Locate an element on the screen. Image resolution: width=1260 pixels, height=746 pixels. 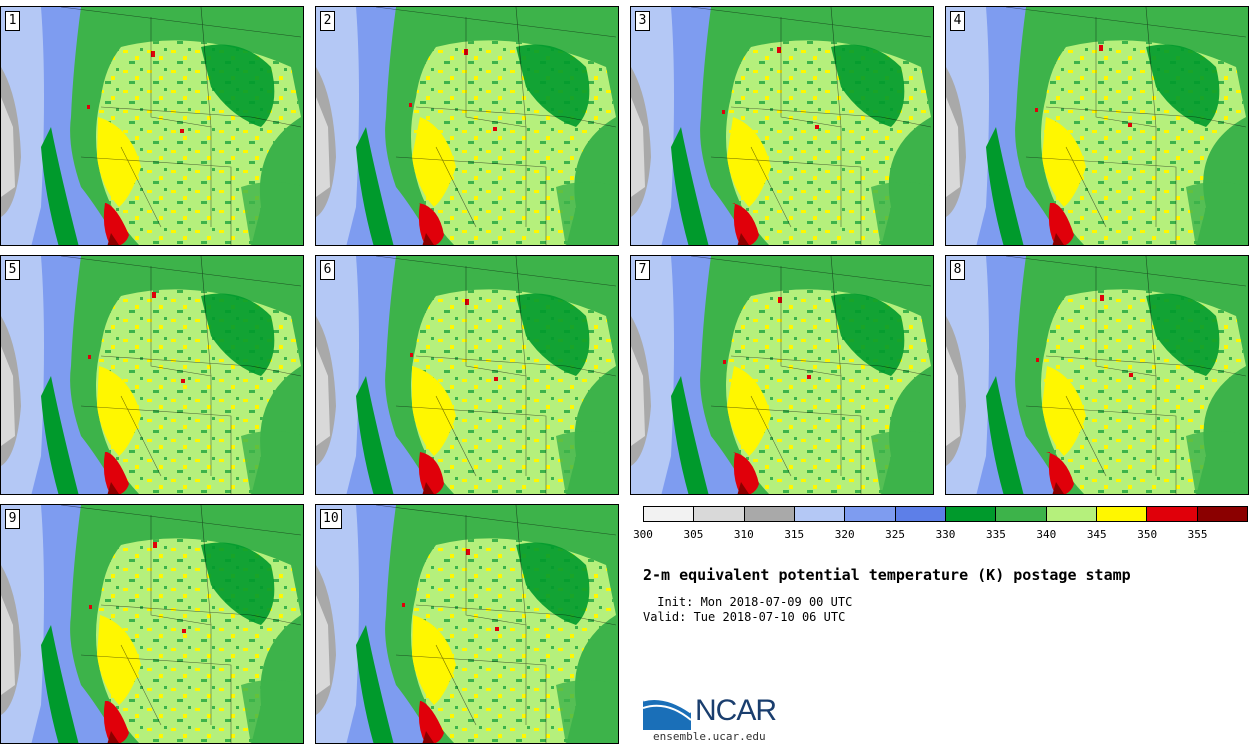
postage-stamp-panel: 10 is located at coordinates (467, 624).